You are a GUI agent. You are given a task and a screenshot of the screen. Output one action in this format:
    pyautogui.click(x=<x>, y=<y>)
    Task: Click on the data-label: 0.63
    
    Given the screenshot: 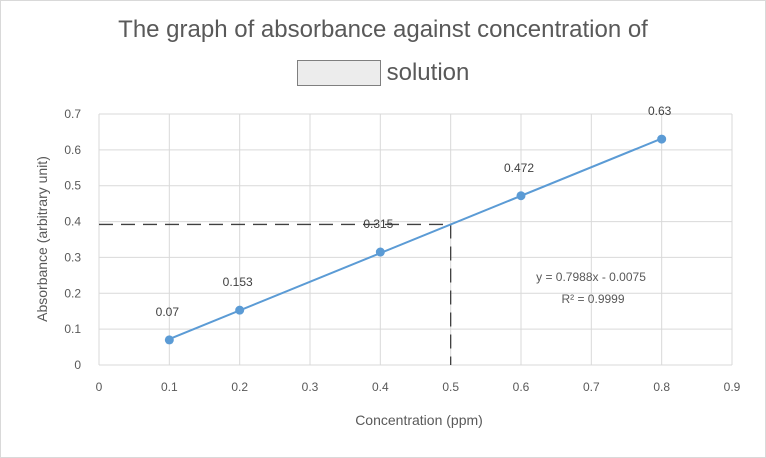 What is the action you would take?
    pyautogui.click(x=660, y=111)
    